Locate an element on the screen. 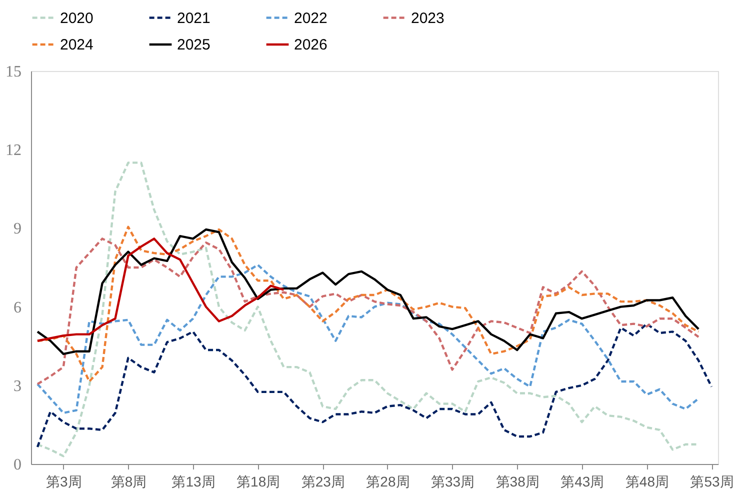 This screenshot has height=494, width=738. x-tick-label: 第33周 is located at coordinates (452, 482).